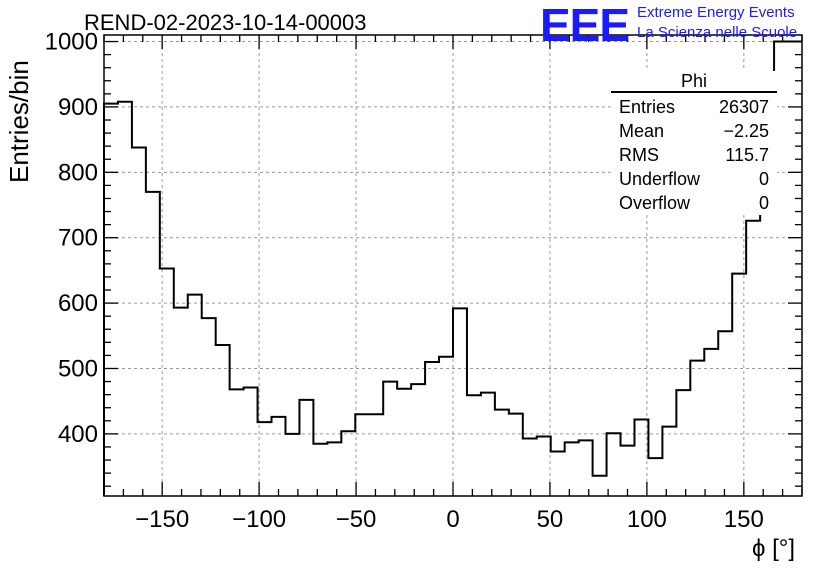 The width and height of the screenshot is (836, 572). Describe the element at coordinates (78, 368) in the screenshot. I see `y-tick-label: 500` at that location.